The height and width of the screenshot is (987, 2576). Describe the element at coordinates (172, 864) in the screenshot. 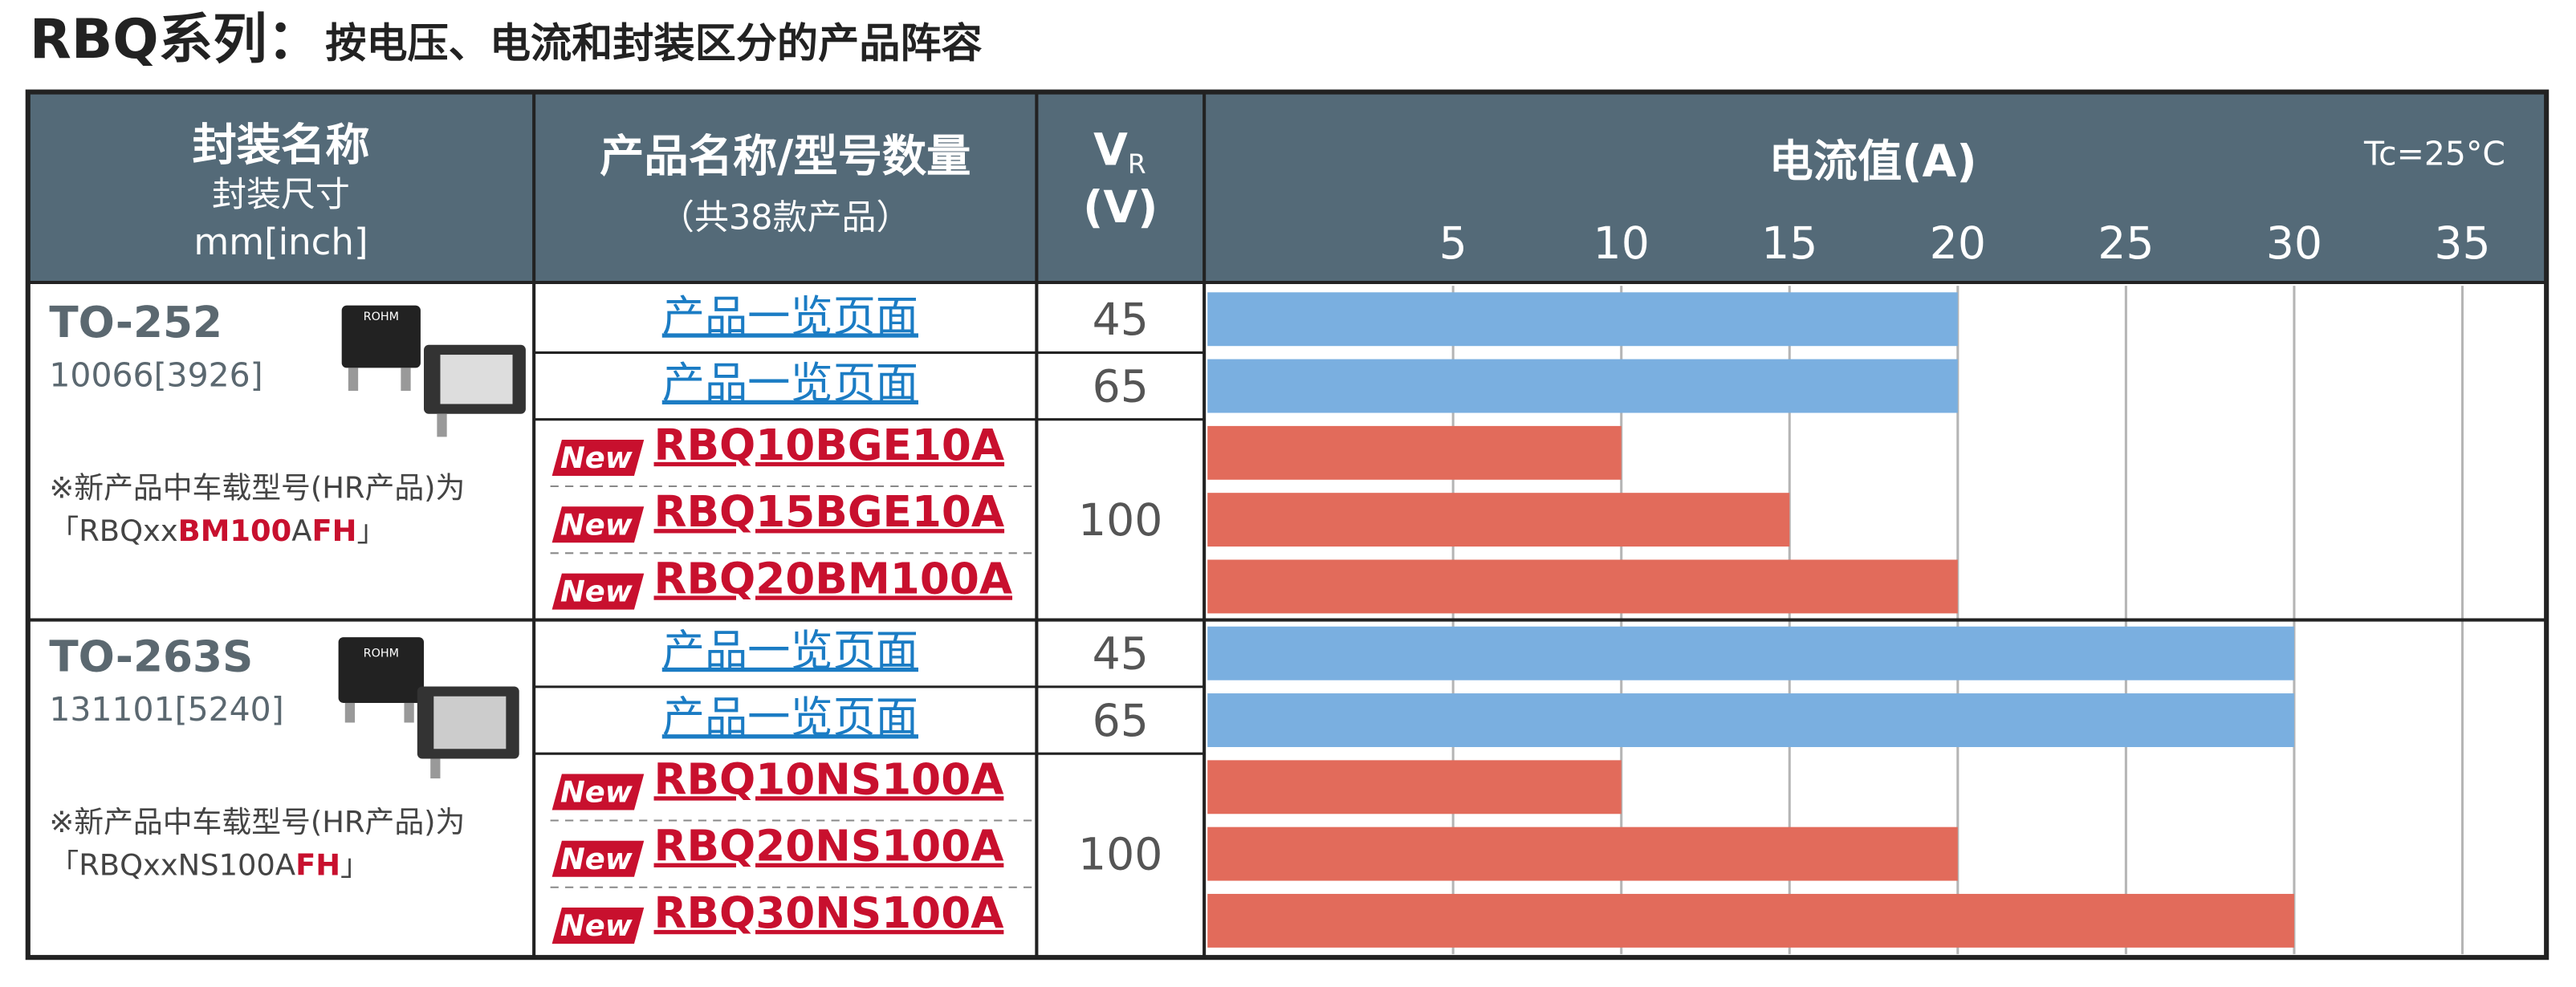

I see `note-part: 「RBQxxNS100A` at that location.